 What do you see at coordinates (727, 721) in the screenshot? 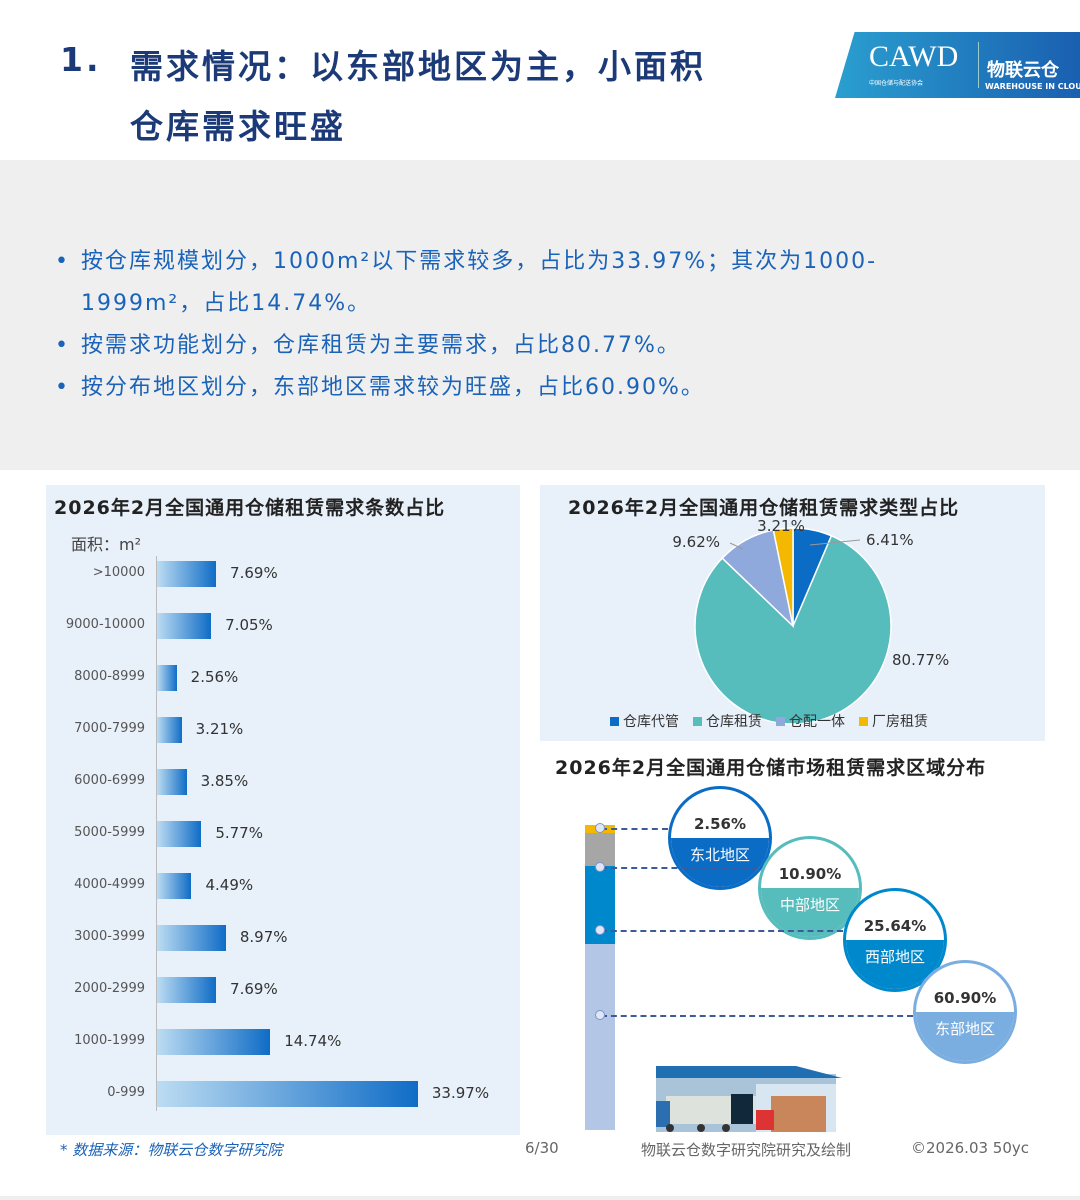
I see `legend-item: 仓库租赁` at bounding box center [727, 721].